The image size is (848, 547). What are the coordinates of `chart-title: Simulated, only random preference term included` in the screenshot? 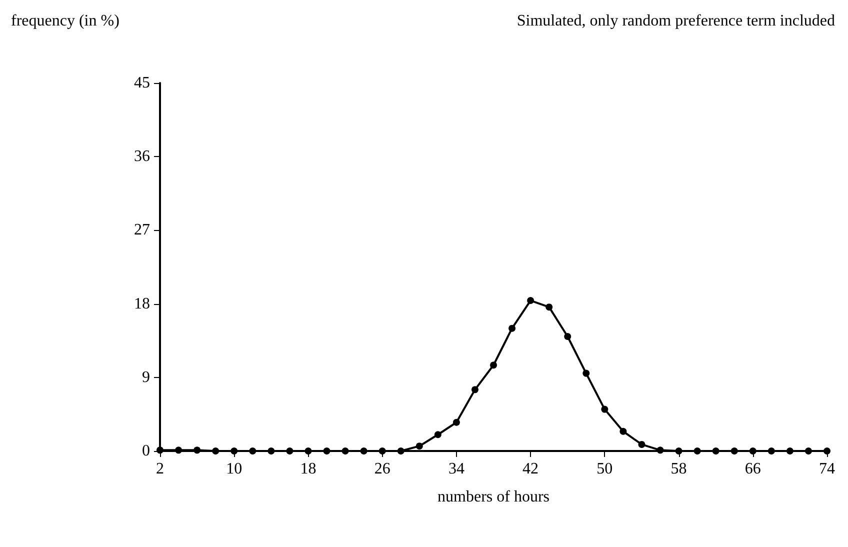 It's located at (675, 21).